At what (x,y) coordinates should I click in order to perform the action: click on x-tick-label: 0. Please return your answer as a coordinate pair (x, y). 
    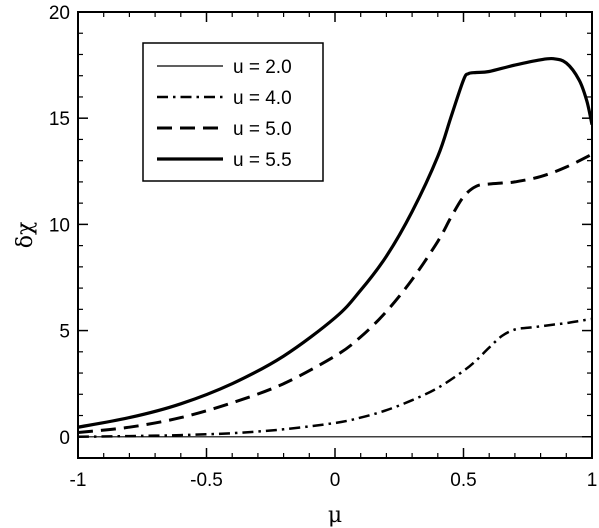
    Looking at the image, I should click on (335, 480).